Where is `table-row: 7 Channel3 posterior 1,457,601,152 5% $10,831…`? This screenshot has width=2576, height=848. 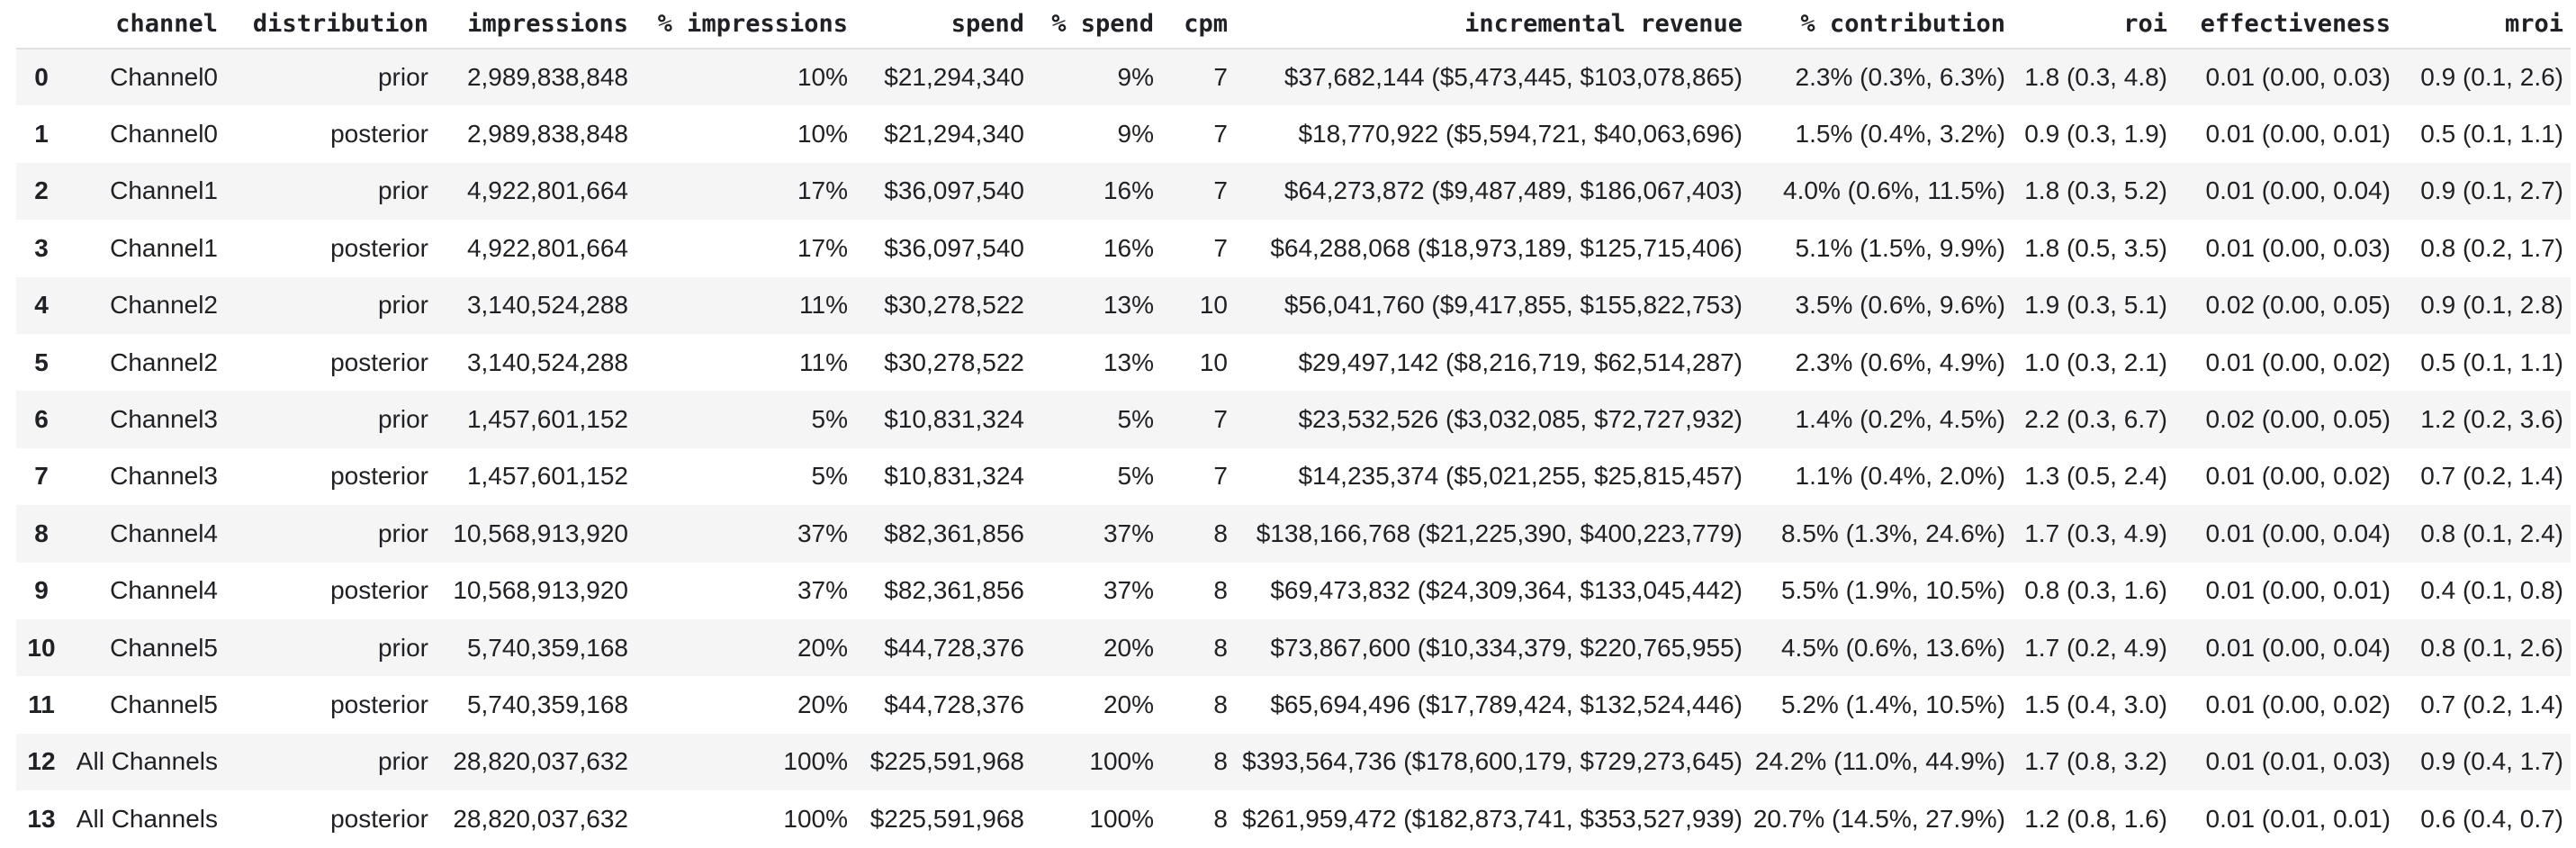 table-row: 7 Channel3 posterior 1,457,601,152 5% $10,831… is located at coordinates (1293, 477).